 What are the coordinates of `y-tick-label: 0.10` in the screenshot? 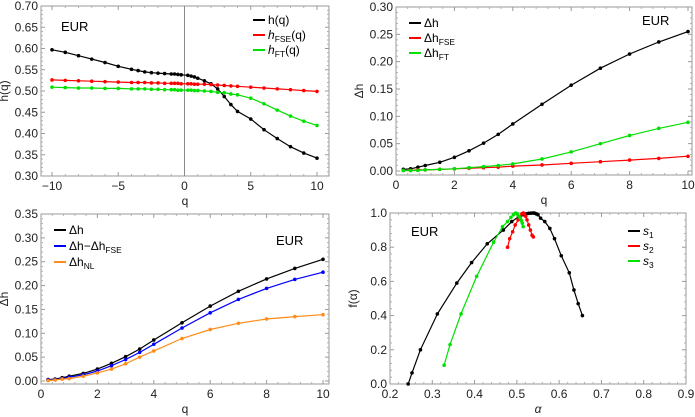 It's located at (27, 333).